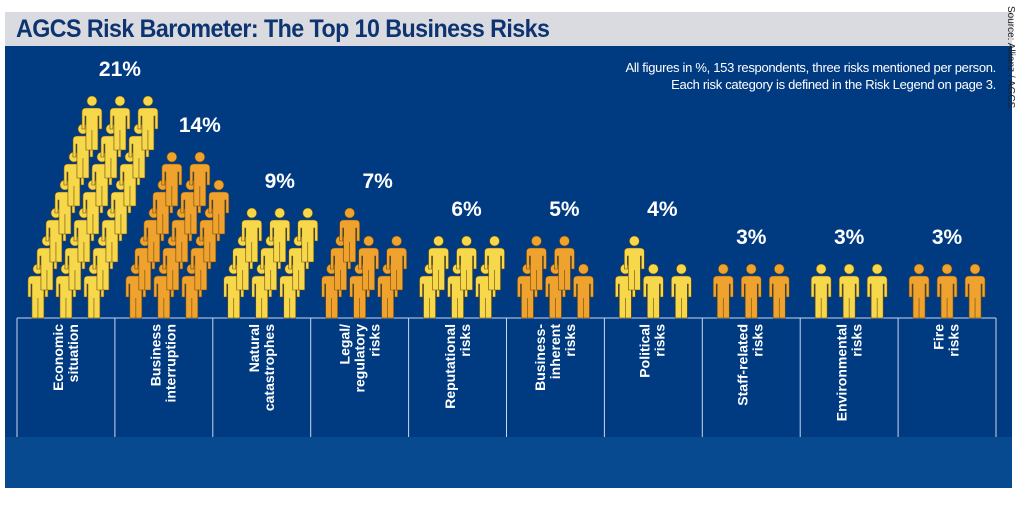 Image resolution: width=1024 pixels, height=506 pixels. What do you see at coordinates (359, 358) in the screenshot?
I see `category-label: Legal/ regulatory risks` at bounding box center [359, 358].